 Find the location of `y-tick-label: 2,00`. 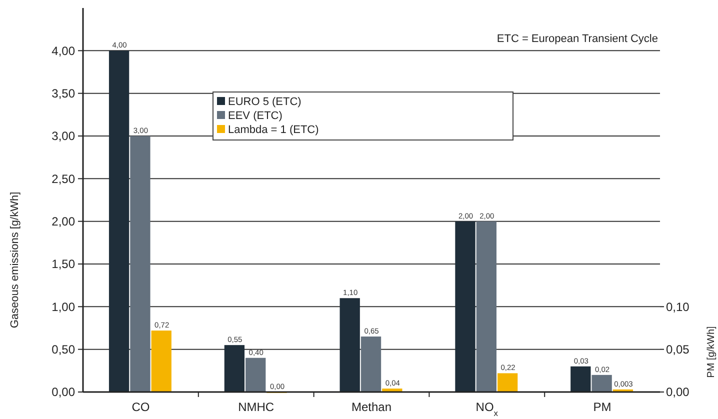

y-tick-label: 2,00 is located at coordinates (64, 221).